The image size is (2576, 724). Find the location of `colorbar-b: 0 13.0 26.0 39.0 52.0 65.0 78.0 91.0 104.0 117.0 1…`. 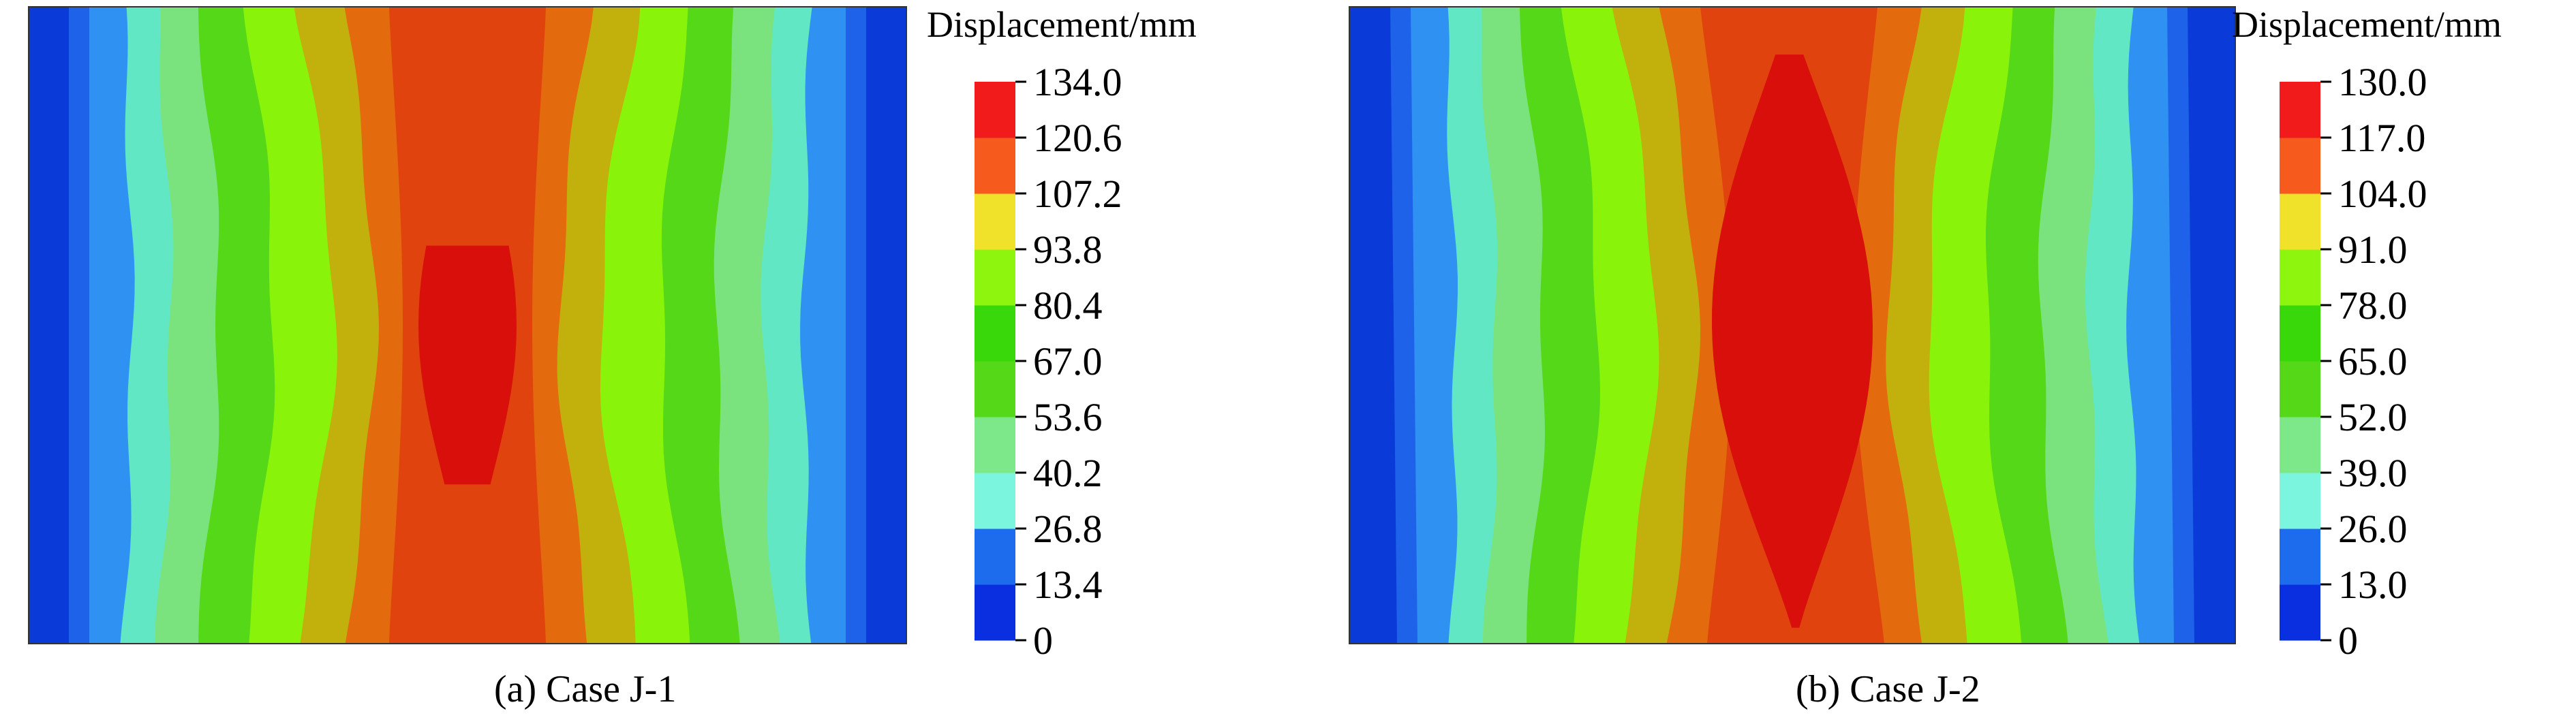

colorbar-b: 0 13.0 26.0 39.0 52.0 65.0 78.0 91.0 104.0 117.0 1… is located at coordinates (2353, 361).